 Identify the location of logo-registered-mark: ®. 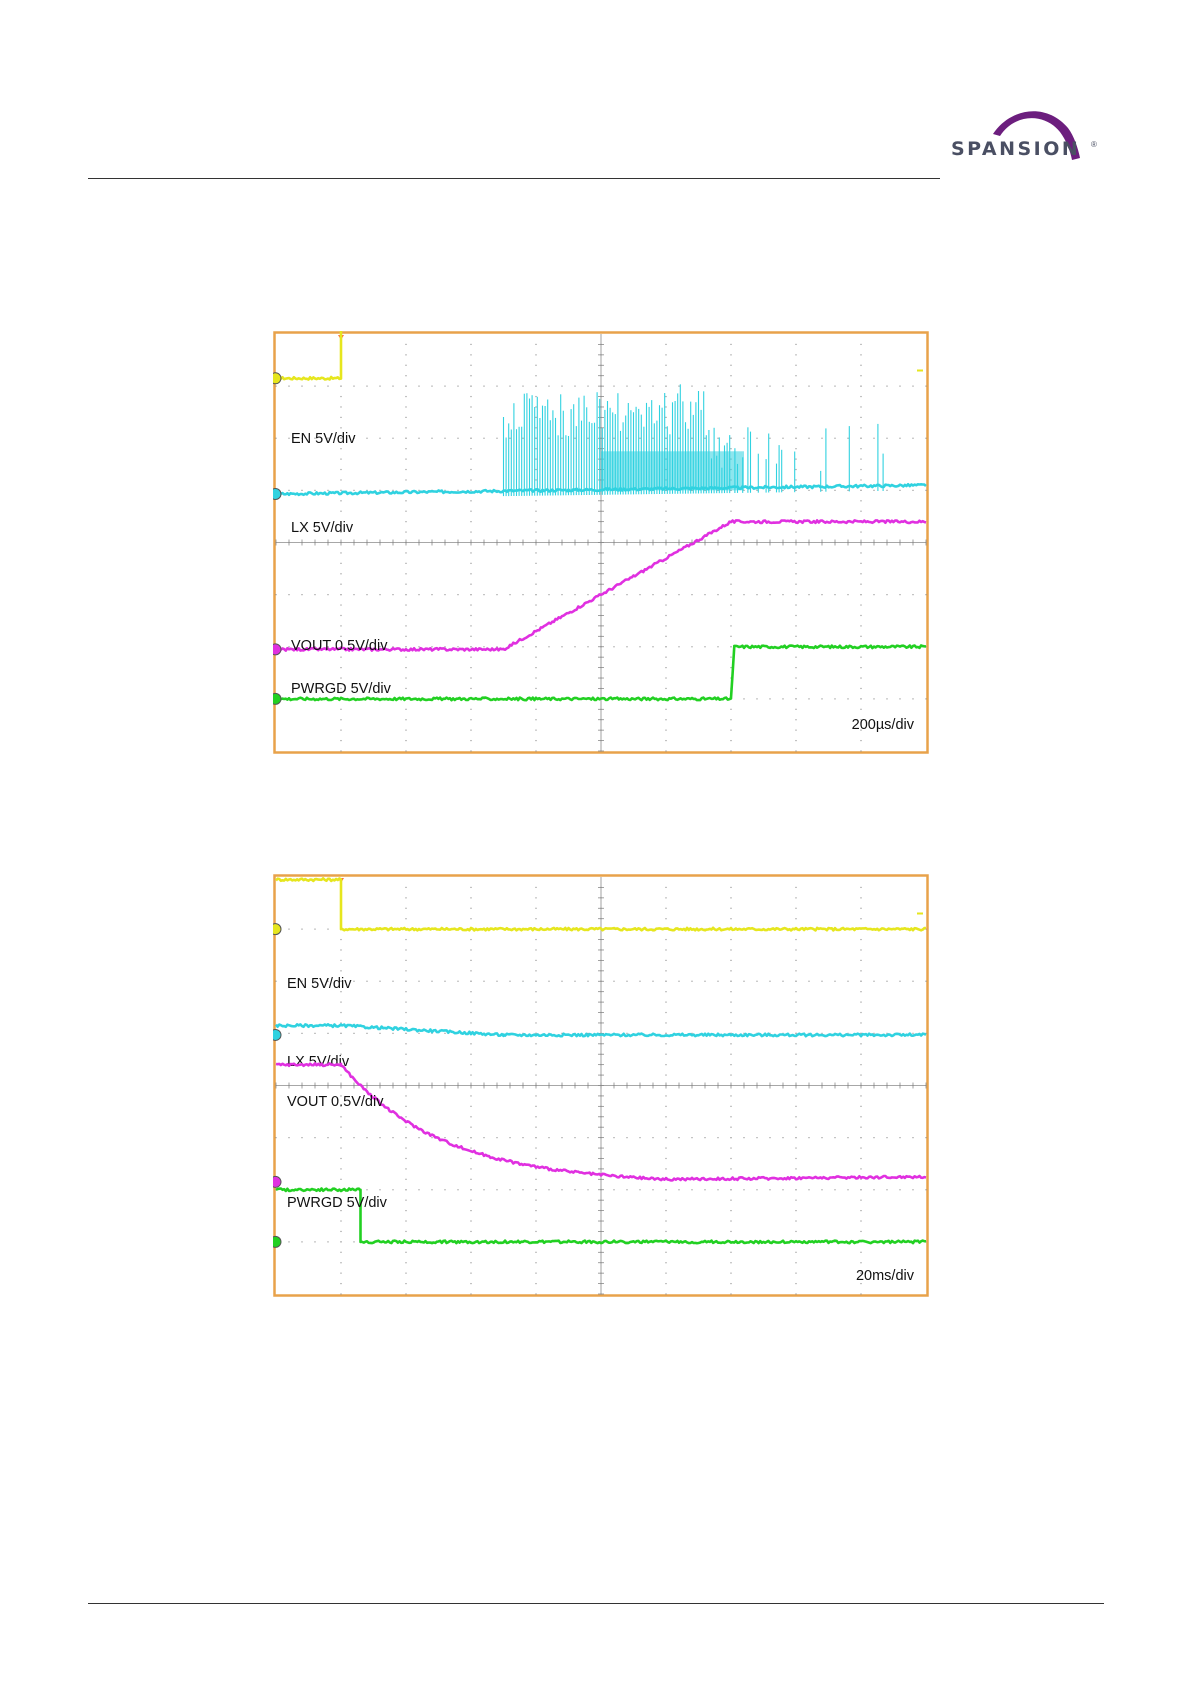
(1094, 144).